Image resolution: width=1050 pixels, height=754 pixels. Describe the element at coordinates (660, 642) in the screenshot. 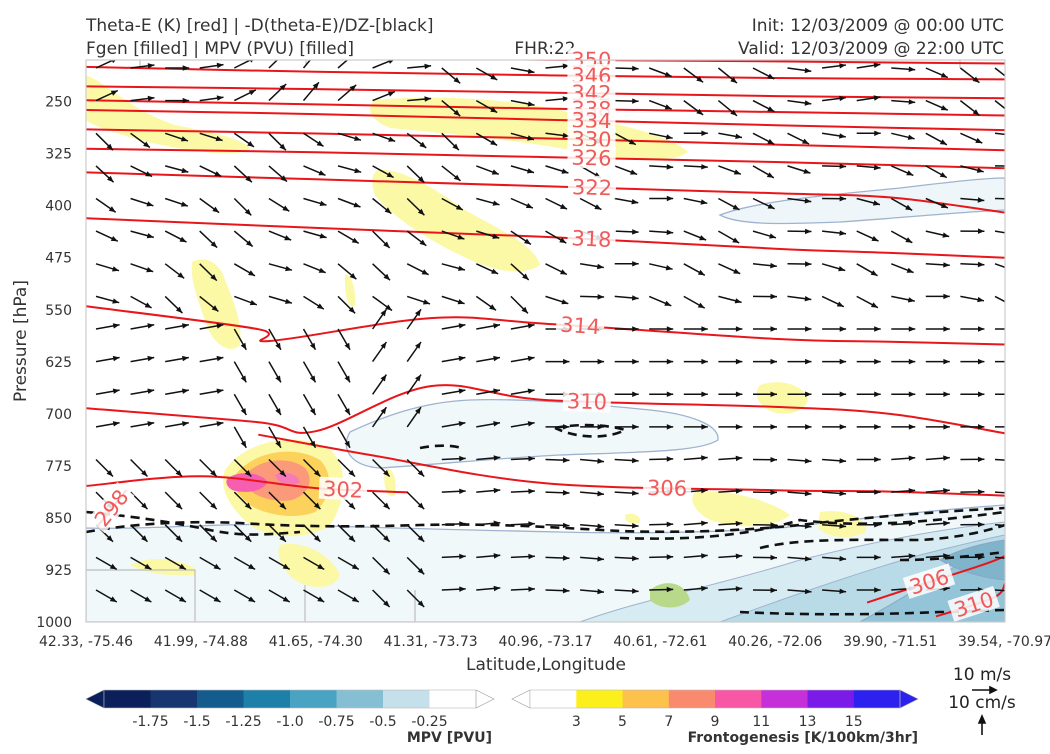

I see `x-tick-label: 40.61, -72.61` at that location.